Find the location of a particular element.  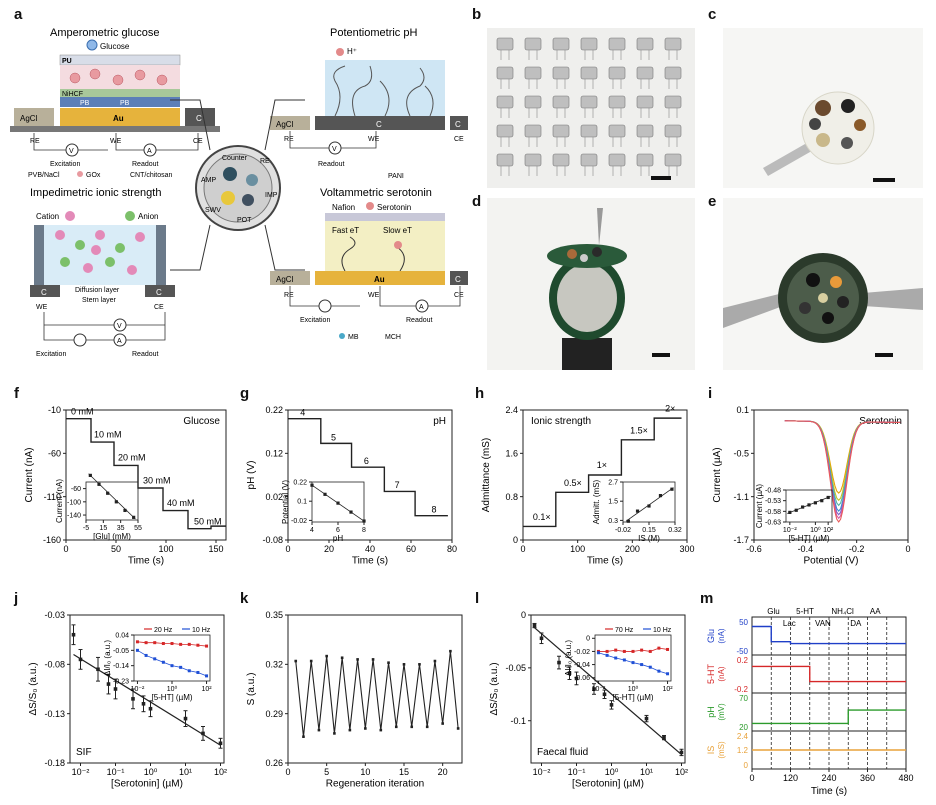

step-label: 50 mM is located at coordinates (208, 521).